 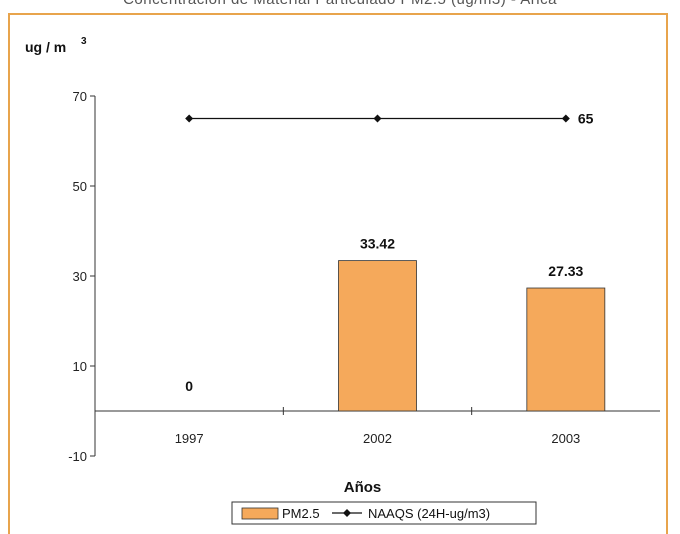 I want to click on legend-label-naaqs: NAAQS (24H-ug/m3), so click(x=429, y=513).